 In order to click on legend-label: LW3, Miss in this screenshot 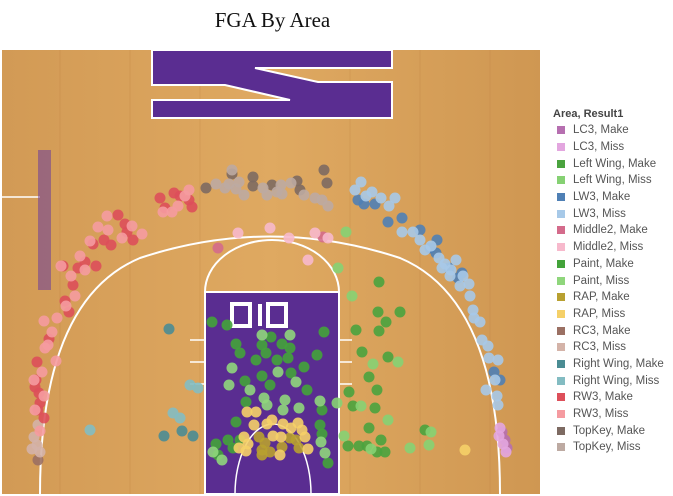, I will do `click(599, 213)`.